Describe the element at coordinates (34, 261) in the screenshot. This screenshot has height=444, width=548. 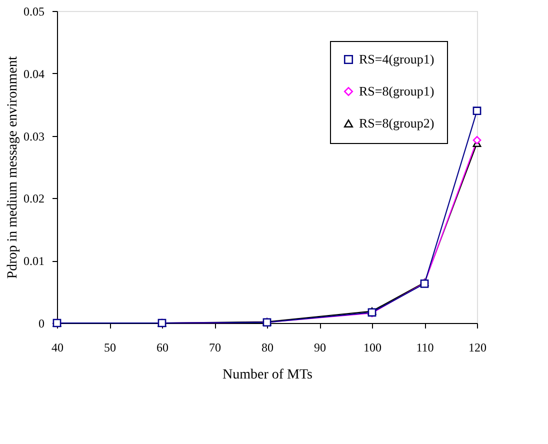
I see `y-tick-label: 0.01` at that location.